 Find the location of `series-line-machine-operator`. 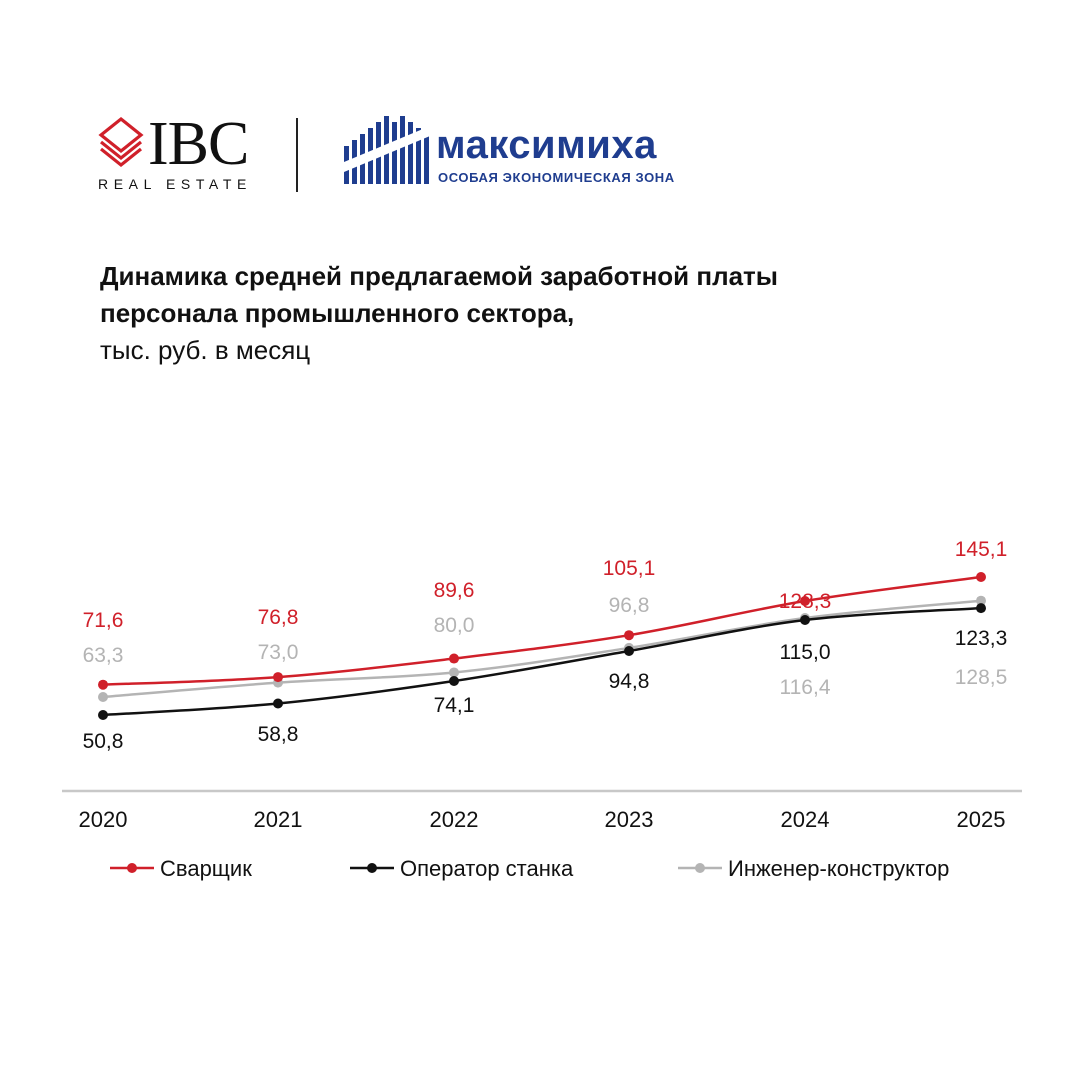

series-line-machine-operator is located at coordinates (542, 661).